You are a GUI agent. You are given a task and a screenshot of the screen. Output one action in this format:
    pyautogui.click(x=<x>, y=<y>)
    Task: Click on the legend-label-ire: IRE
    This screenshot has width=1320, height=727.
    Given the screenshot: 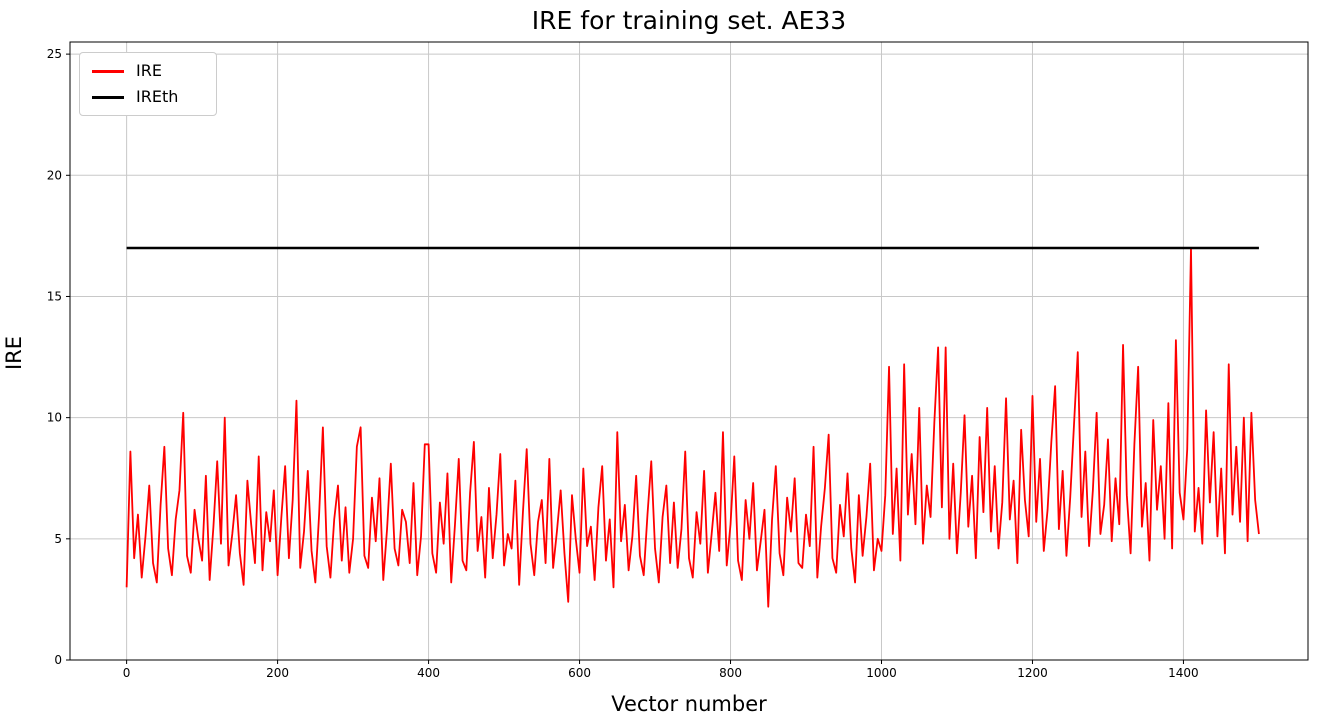 What is the action you would take?
    pyautogui.click(x=149, y=70)
    